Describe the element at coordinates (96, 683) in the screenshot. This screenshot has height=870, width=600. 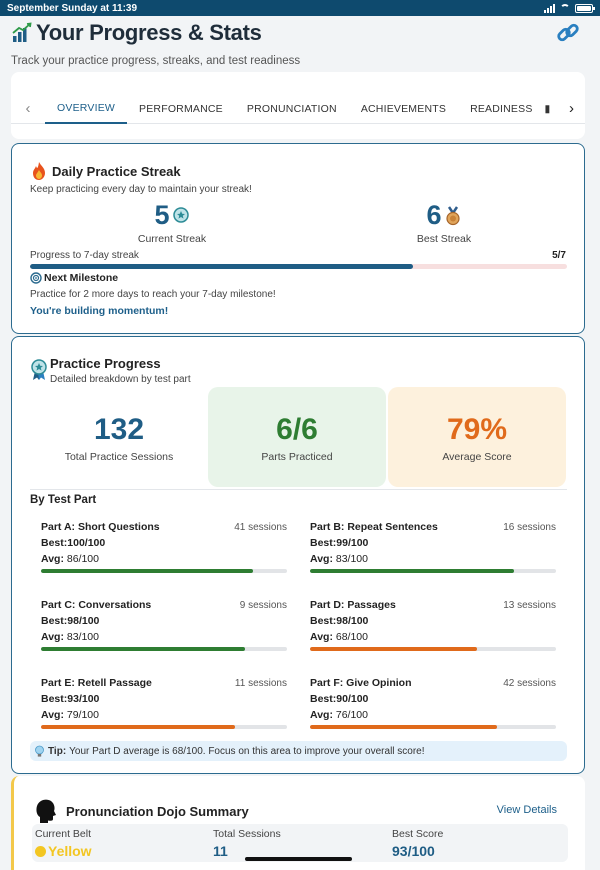
I see `part-name: Part E: Retell Passage` at that location.